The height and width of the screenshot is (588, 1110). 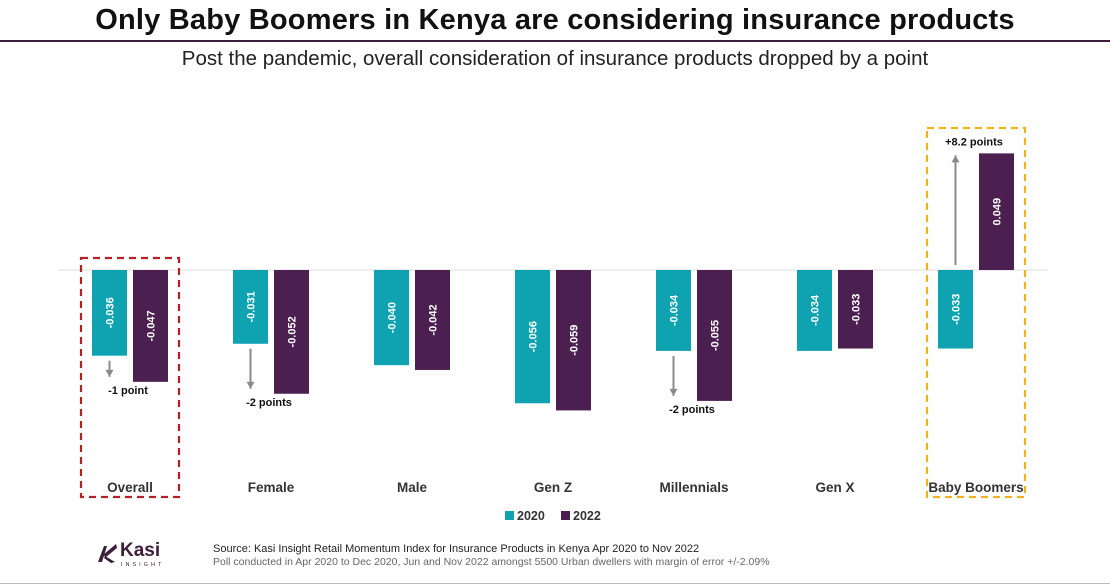 I want to click on kasi-logo-icon, so click(x=107, y=553).